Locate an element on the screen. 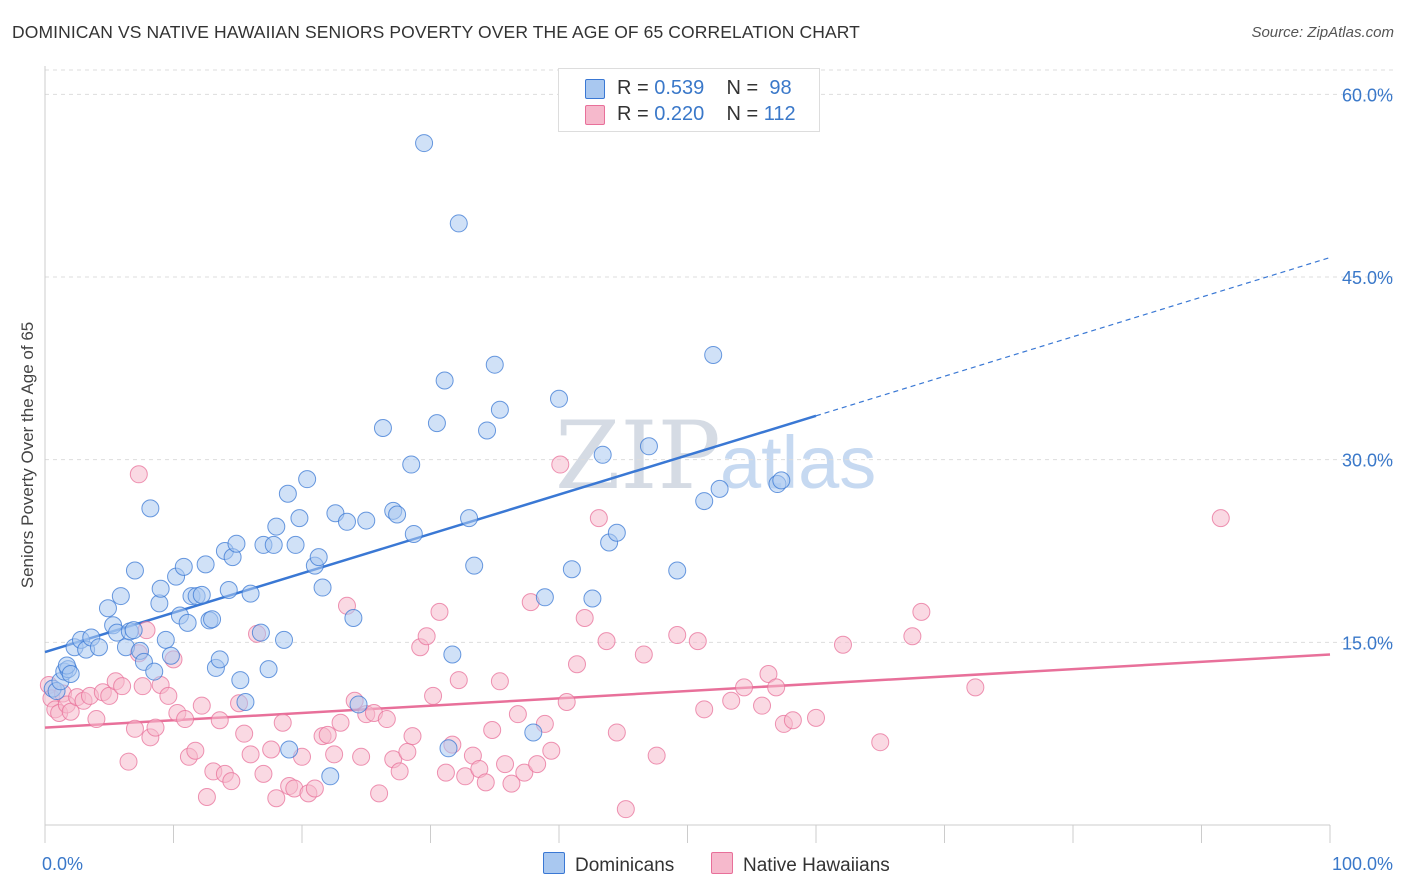 This screenshot has height=892, width=1406. x-tick-label: 100.0% is located at coordinates (1362, 864).